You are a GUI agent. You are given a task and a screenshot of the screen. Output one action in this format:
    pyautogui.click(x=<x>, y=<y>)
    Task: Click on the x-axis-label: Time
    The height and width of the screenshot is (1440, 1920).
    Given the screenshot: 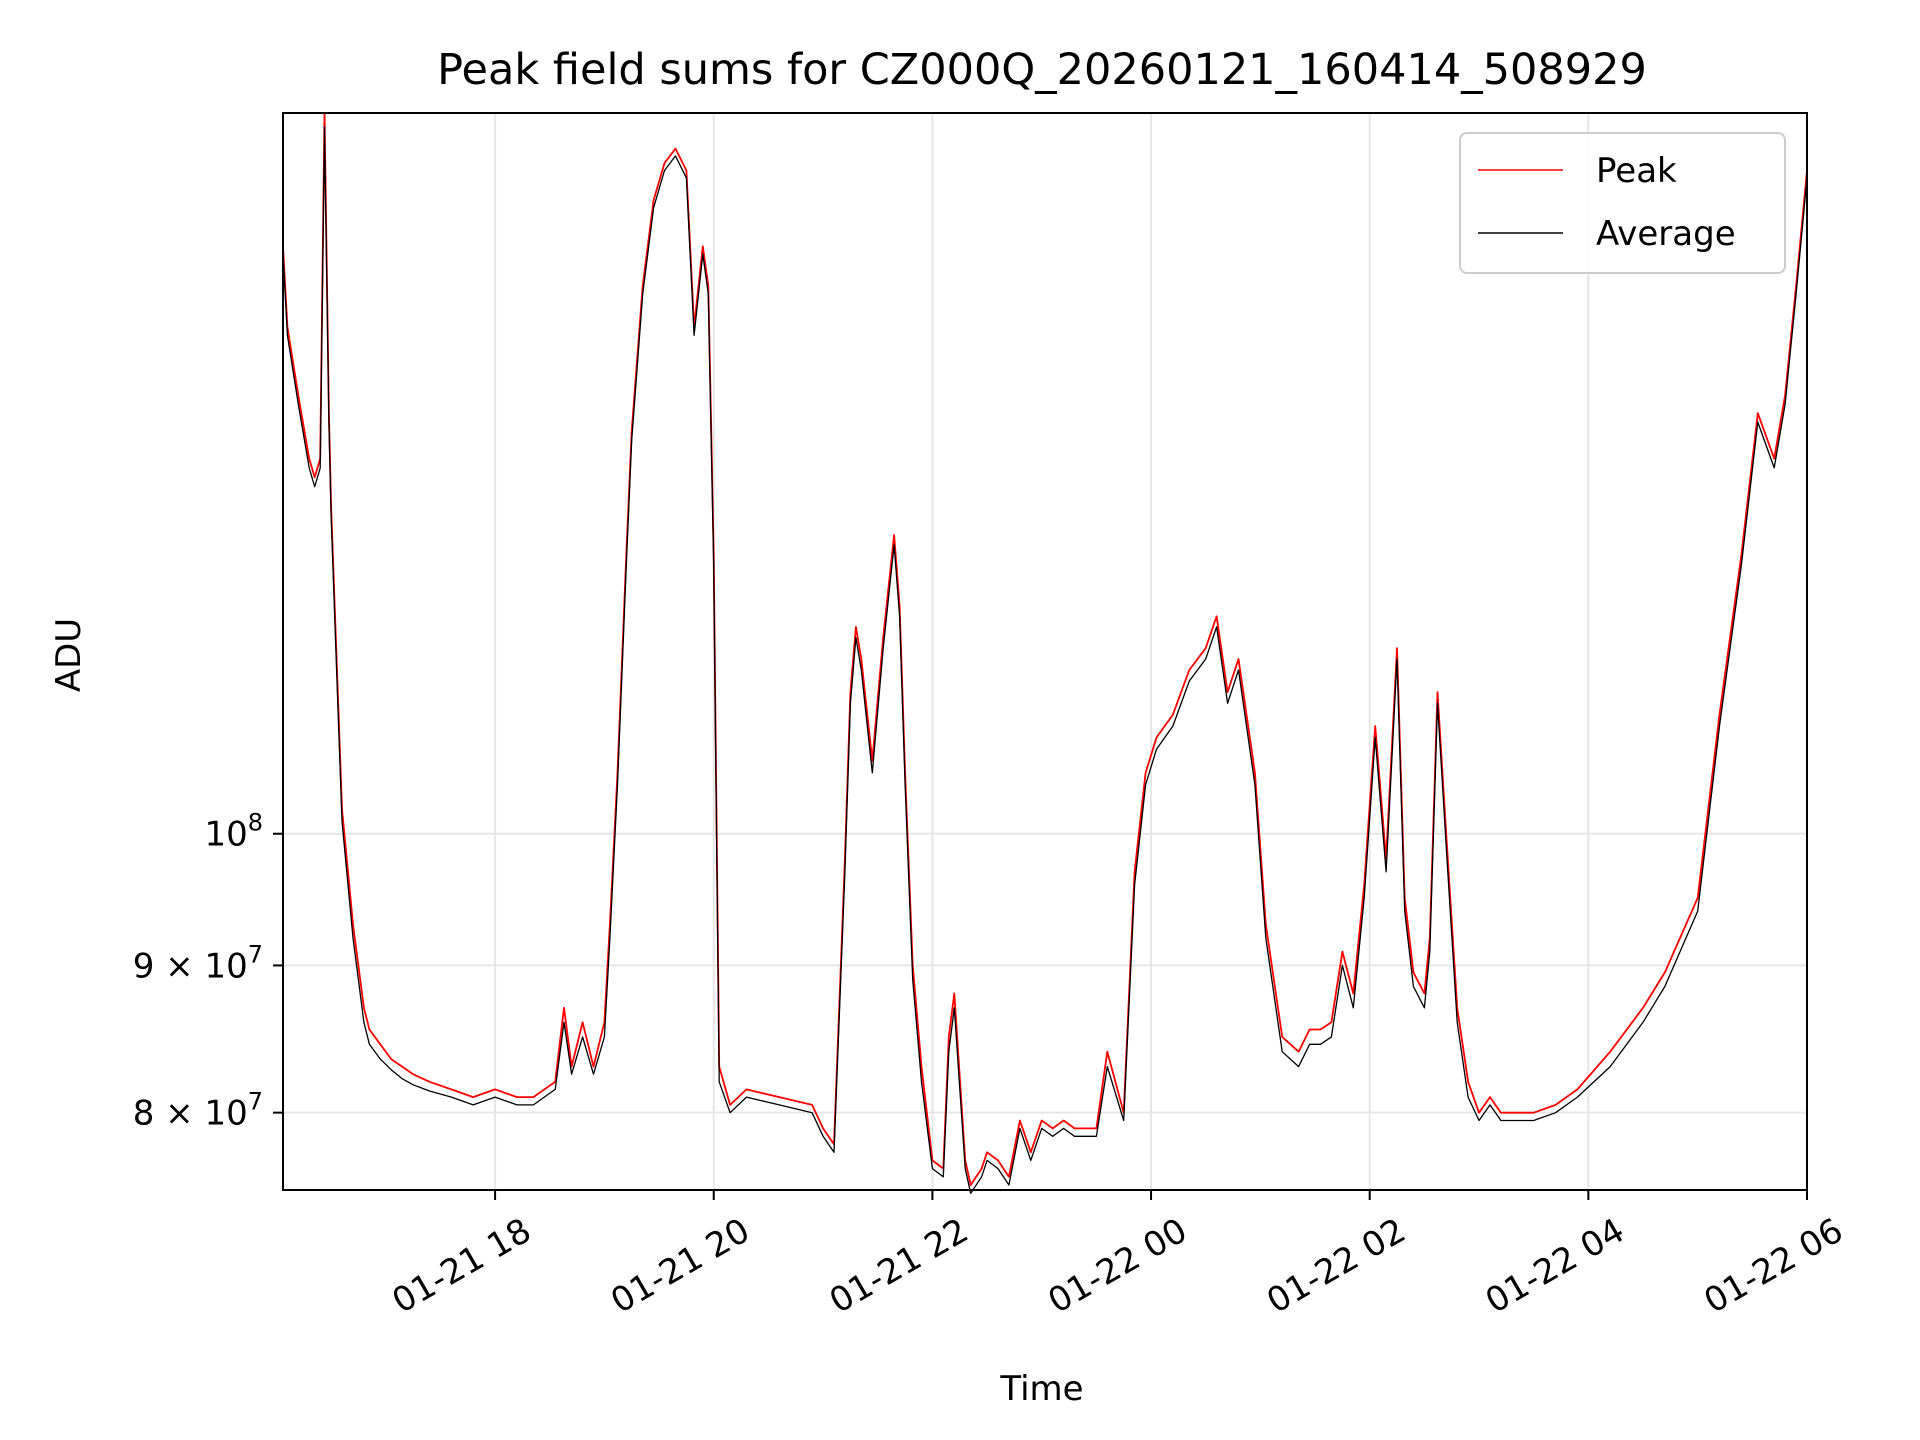 What is the action you would take?
    pyautogui.click(x=1041, y=1389)
    